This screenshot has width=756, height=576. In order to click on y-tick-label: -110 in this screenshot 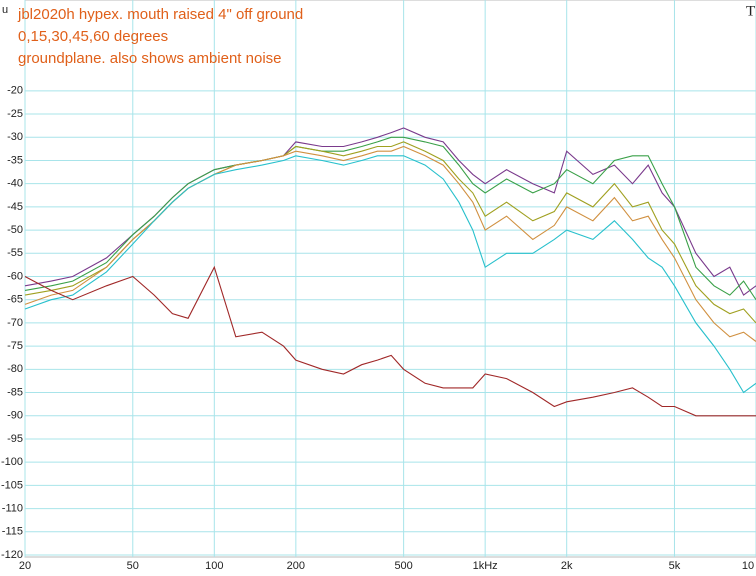, I will do `click(12, 508)`.